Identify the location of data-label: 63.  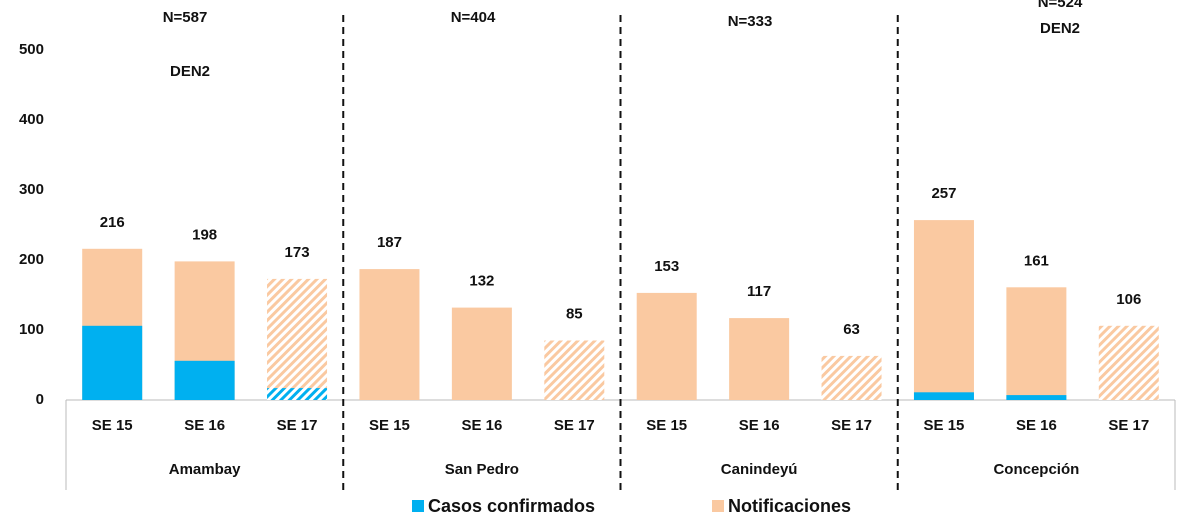
(851, 329).